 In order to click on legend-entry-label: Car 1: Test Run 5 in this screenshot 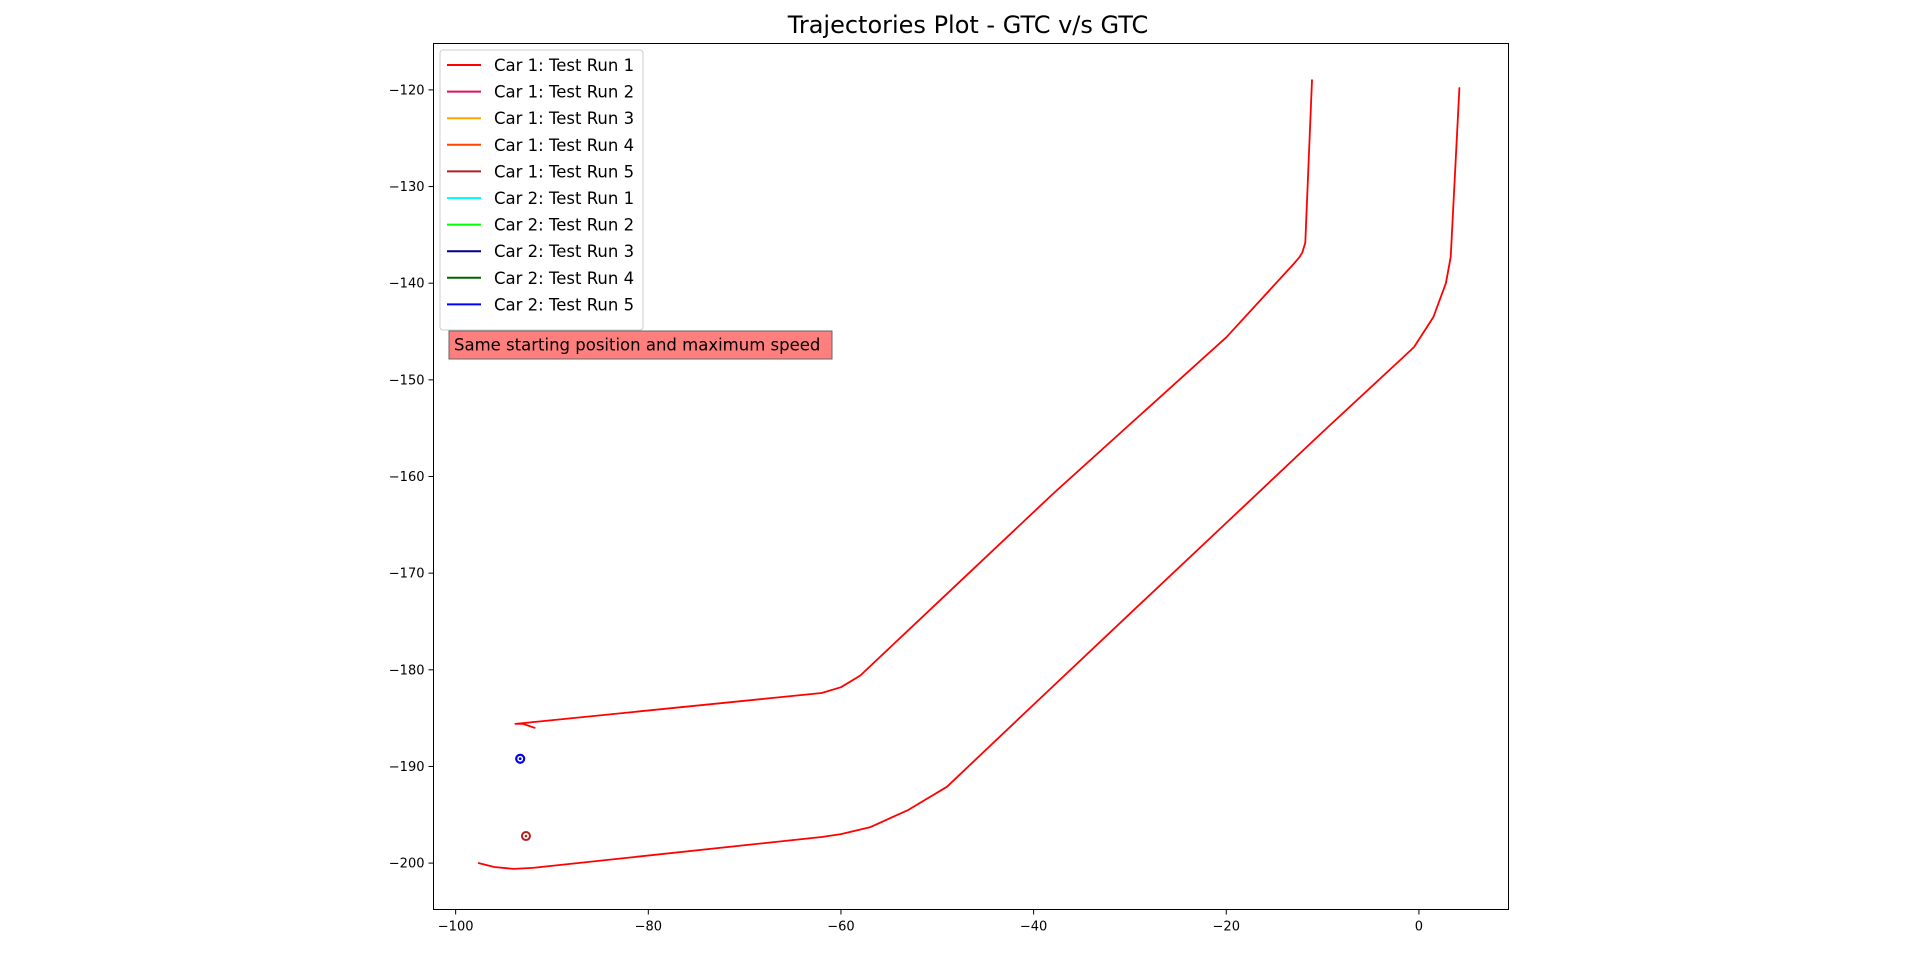, I will do `click(564, 171)`.